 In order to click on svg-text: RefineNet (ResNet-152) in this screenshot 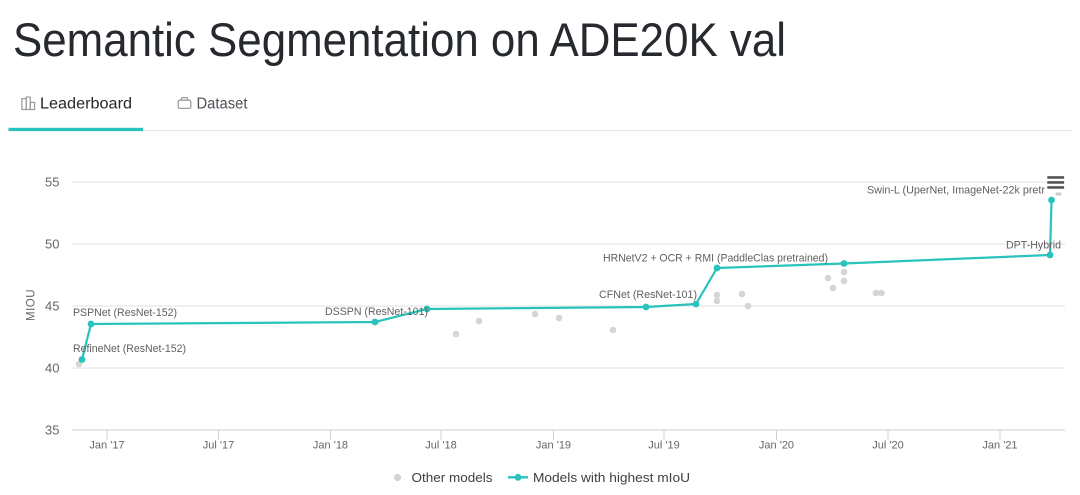, I will do `click(129, 349)`.